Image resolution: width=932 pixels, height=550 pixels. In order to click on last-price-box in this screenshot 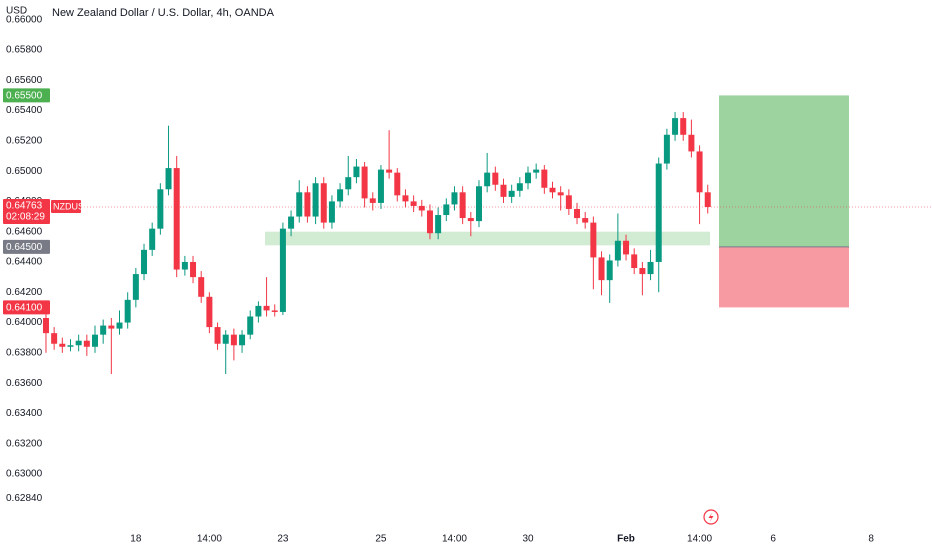, I will do `click(26, 212)`.